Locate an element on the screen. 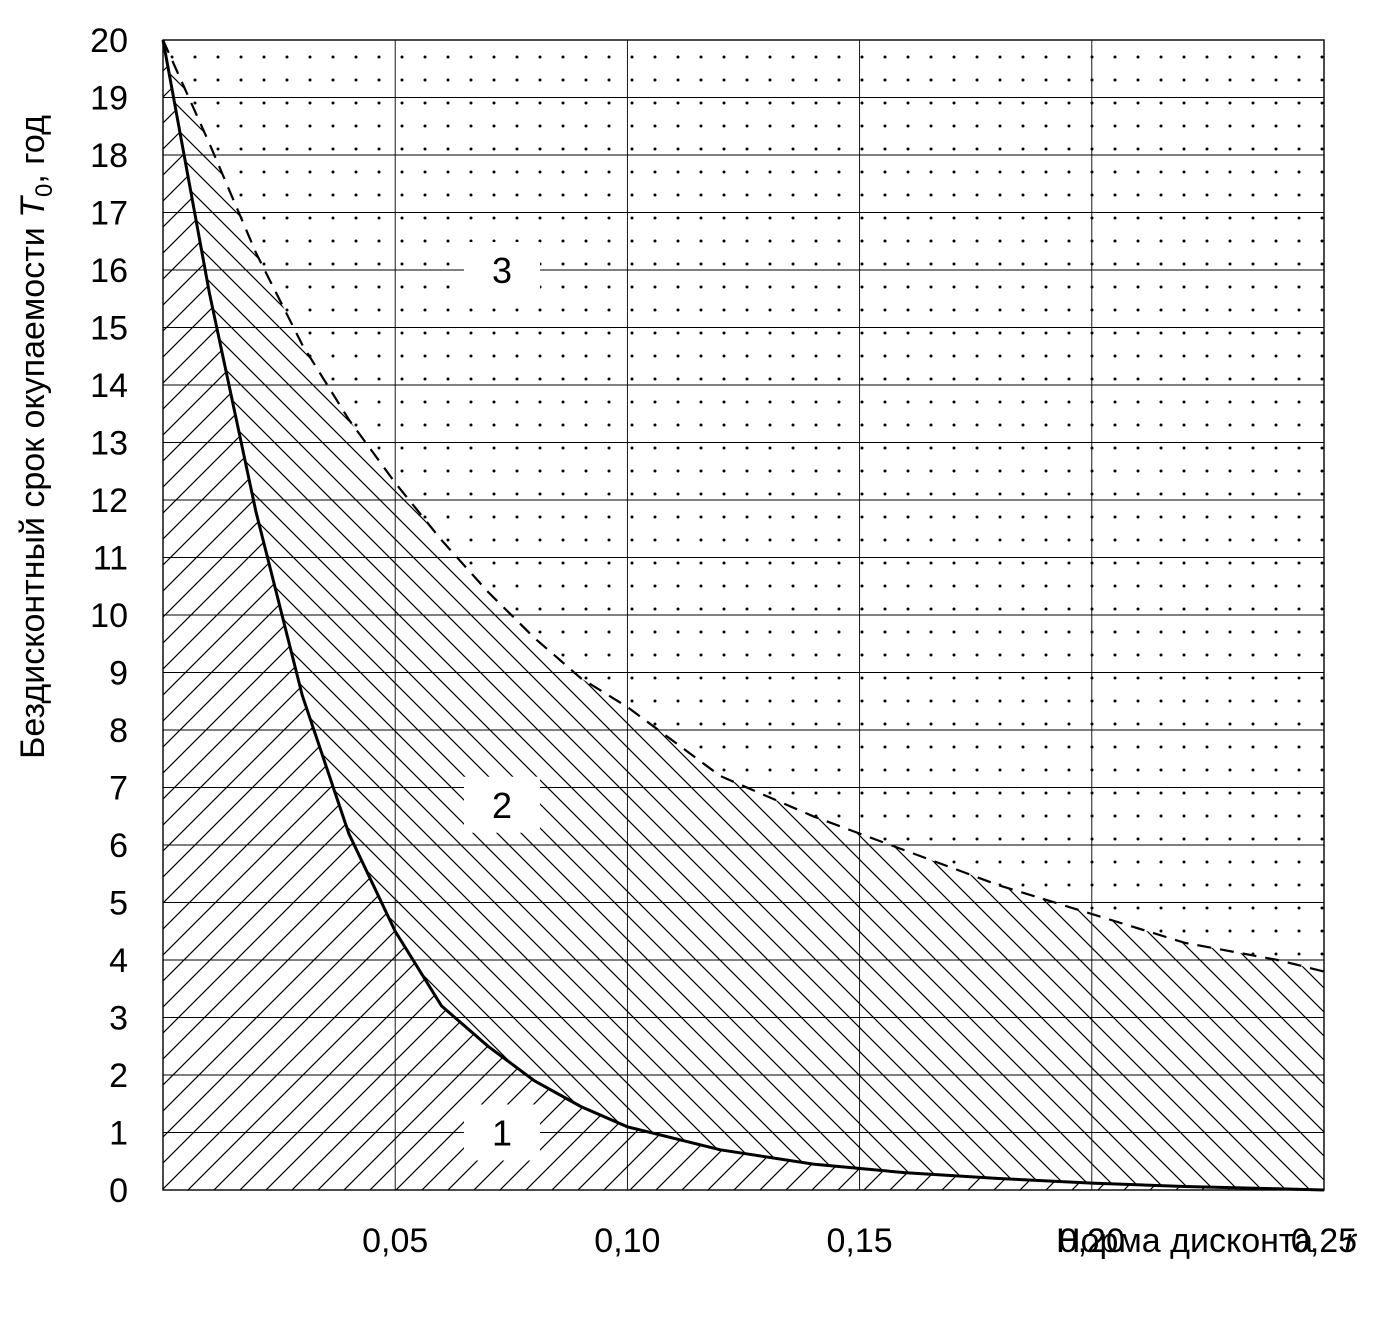 Image resolution: width=1391 pixels, height=1324 pixels. y-tick-label: 1 is located at coordinates (118, 1134).